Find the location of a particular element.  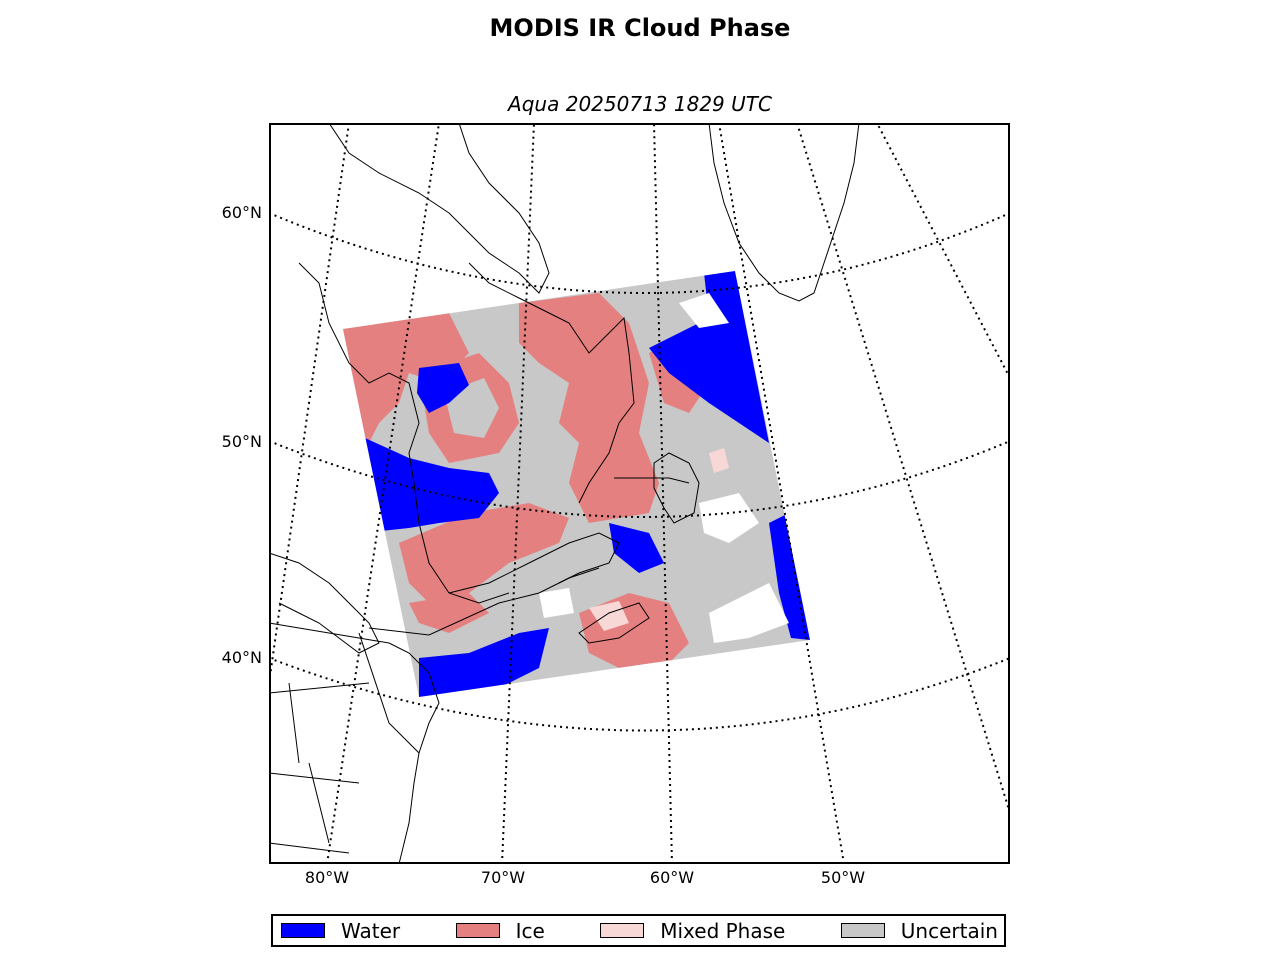

legend-swatch-mixed-phase is located at coordinates (622, 930).